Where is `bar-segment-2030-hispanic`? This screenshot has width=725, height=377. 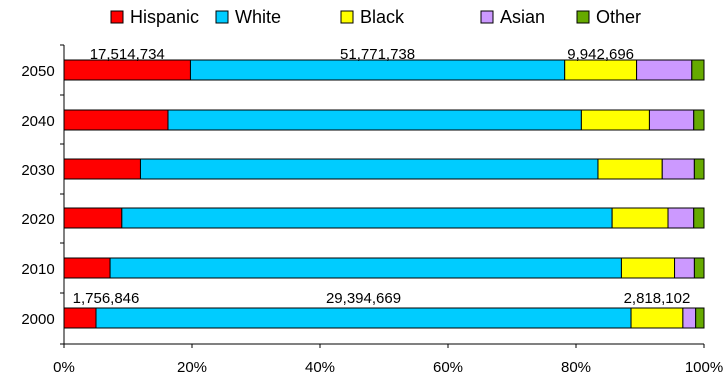 bar-segment-2030-hispanic is located at coordinates (102, 169).